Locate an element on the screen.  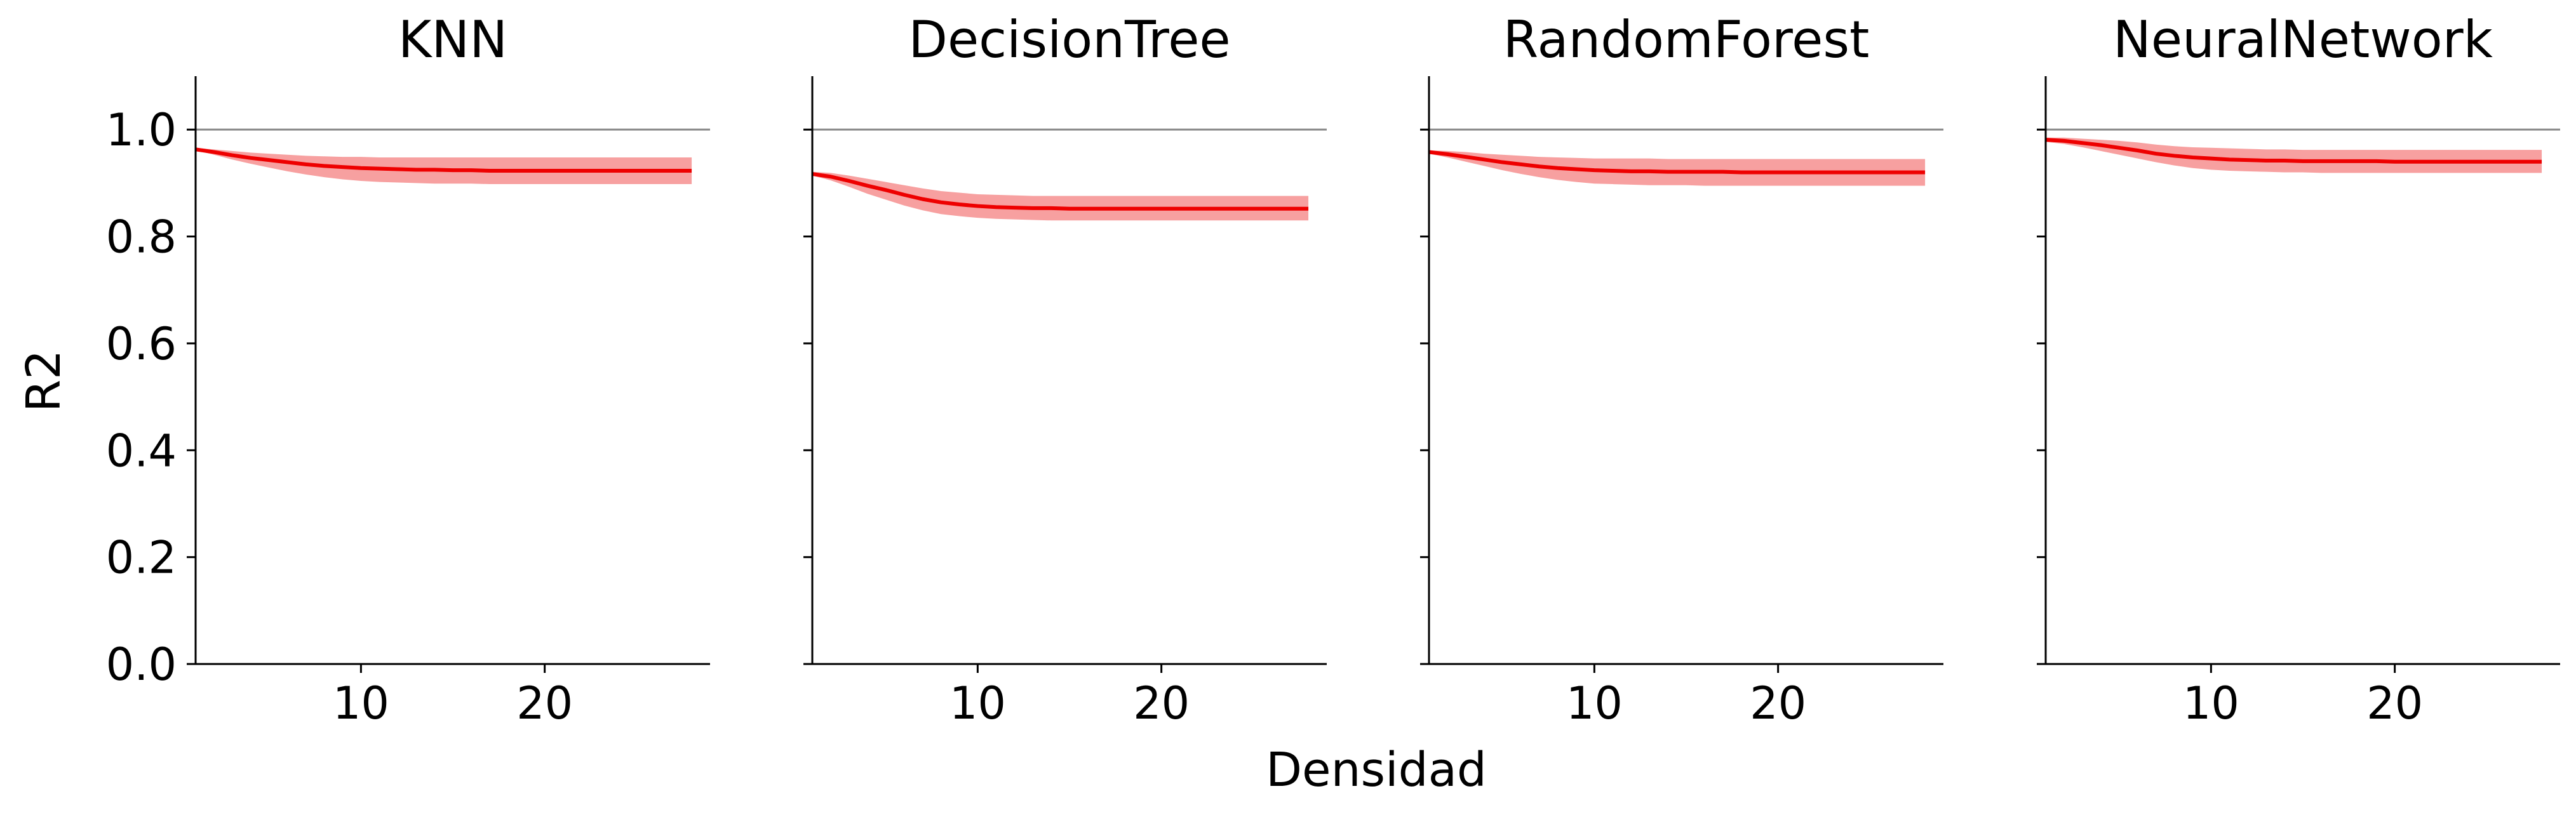
figure-y-axis-label: R2 is located at coordinates (44, 381).